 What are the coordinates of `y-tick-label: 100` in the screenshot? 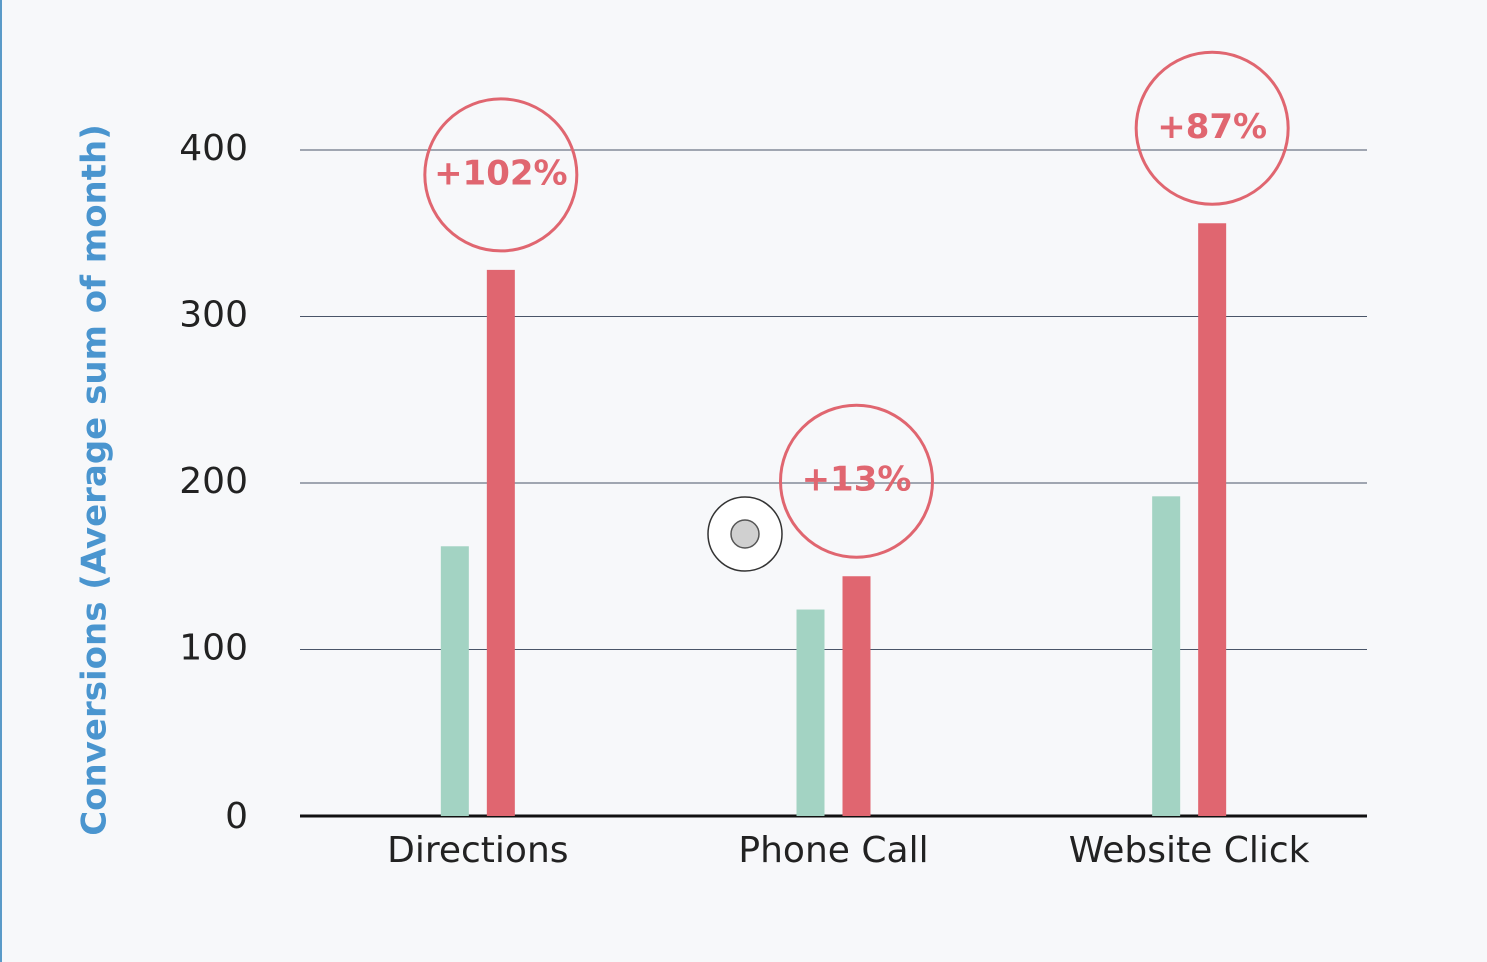 It's located at (213, 648).